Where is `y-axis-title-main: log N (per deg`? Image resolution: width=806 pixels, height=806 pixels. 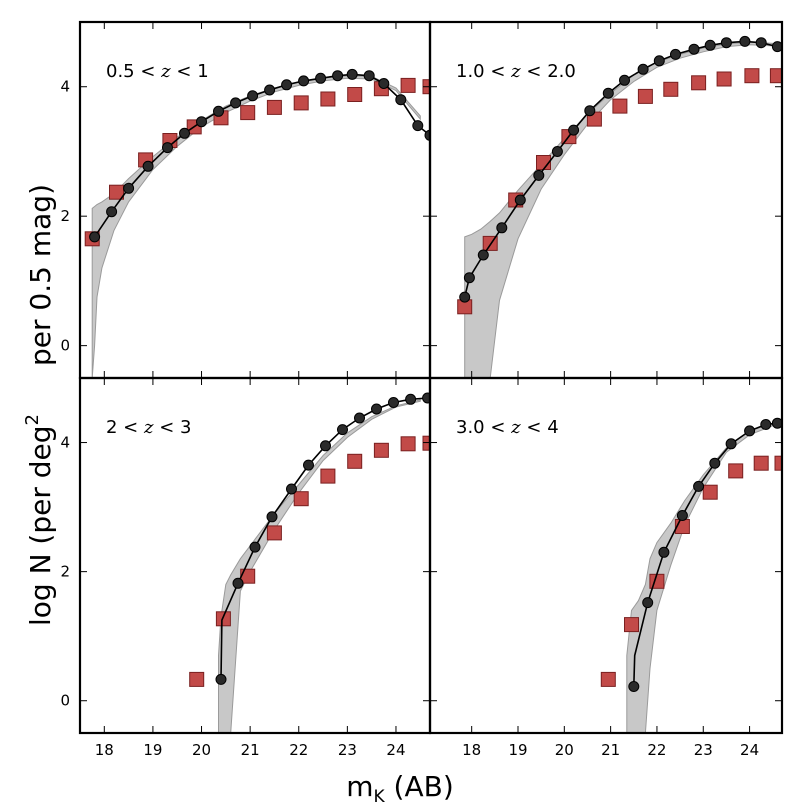 y-axis-title-main: log N (per deg is located at coordinates (40, 525).